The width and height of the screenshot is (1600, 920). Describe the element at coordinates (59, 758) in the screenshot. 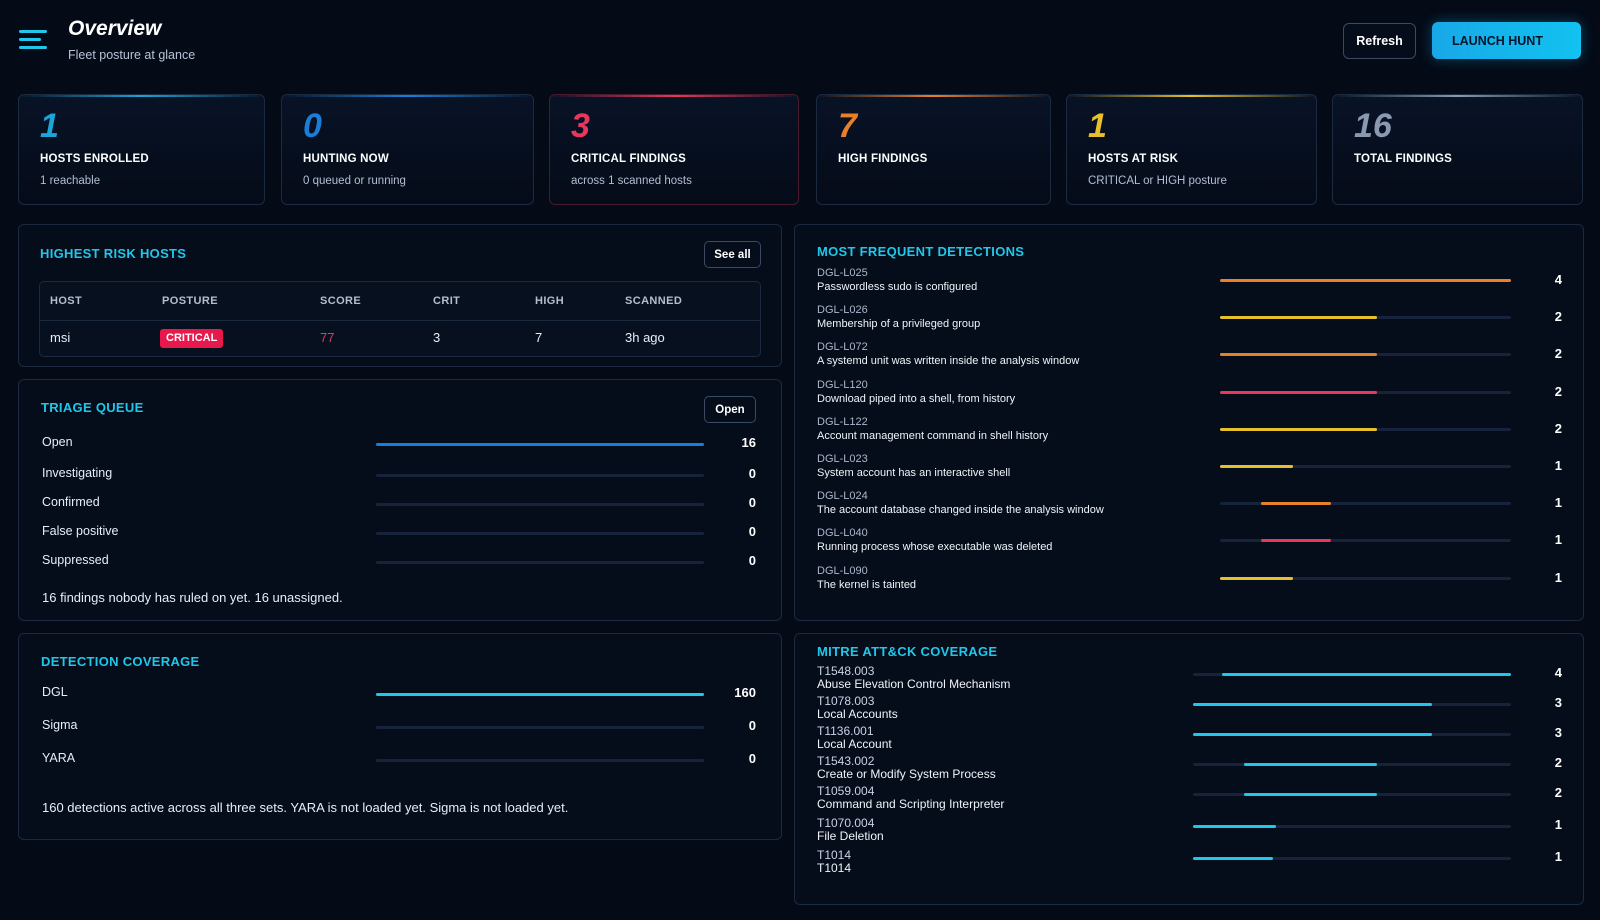

I see `coverage-label: YARA` at that location.